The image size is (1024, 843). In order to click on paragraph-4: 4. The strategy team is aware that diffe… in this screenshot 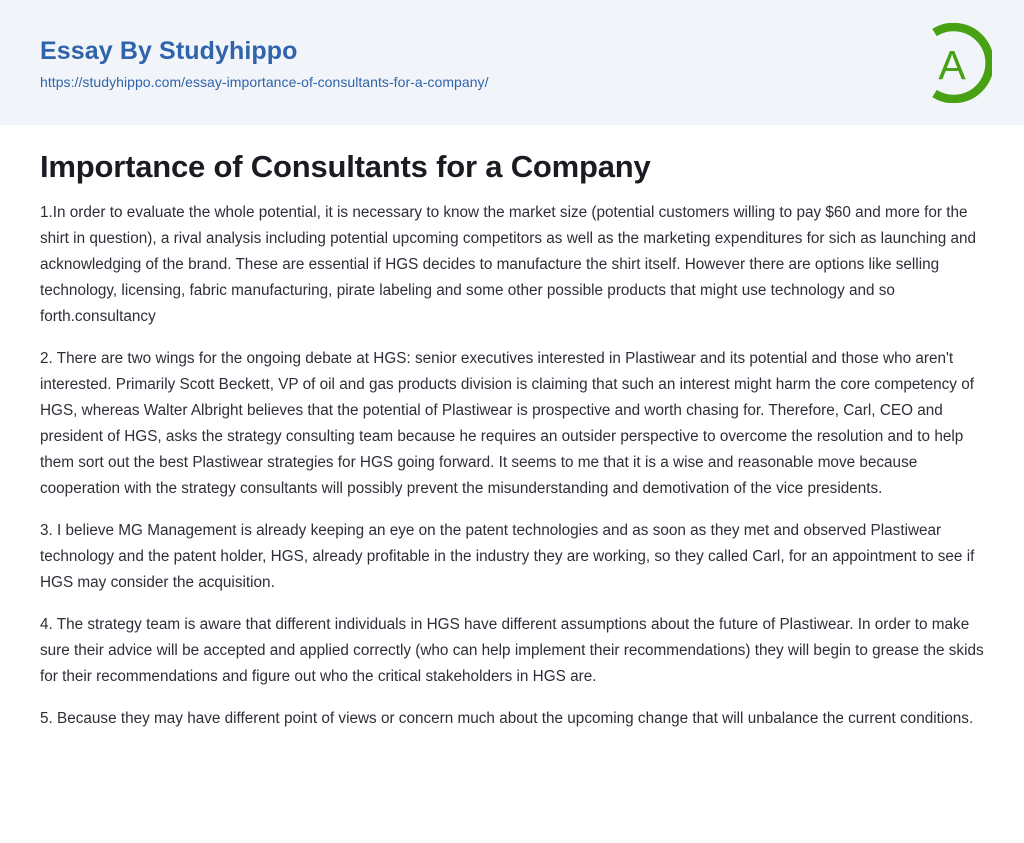, I will do `click(512, 651)`.